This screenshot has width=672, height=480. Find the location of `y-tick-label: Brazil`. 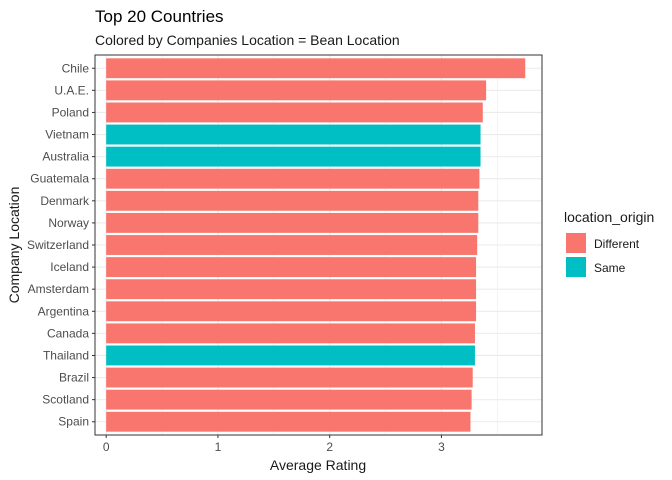

y-tick-label: Brazil is located at coordinates (74, 378).